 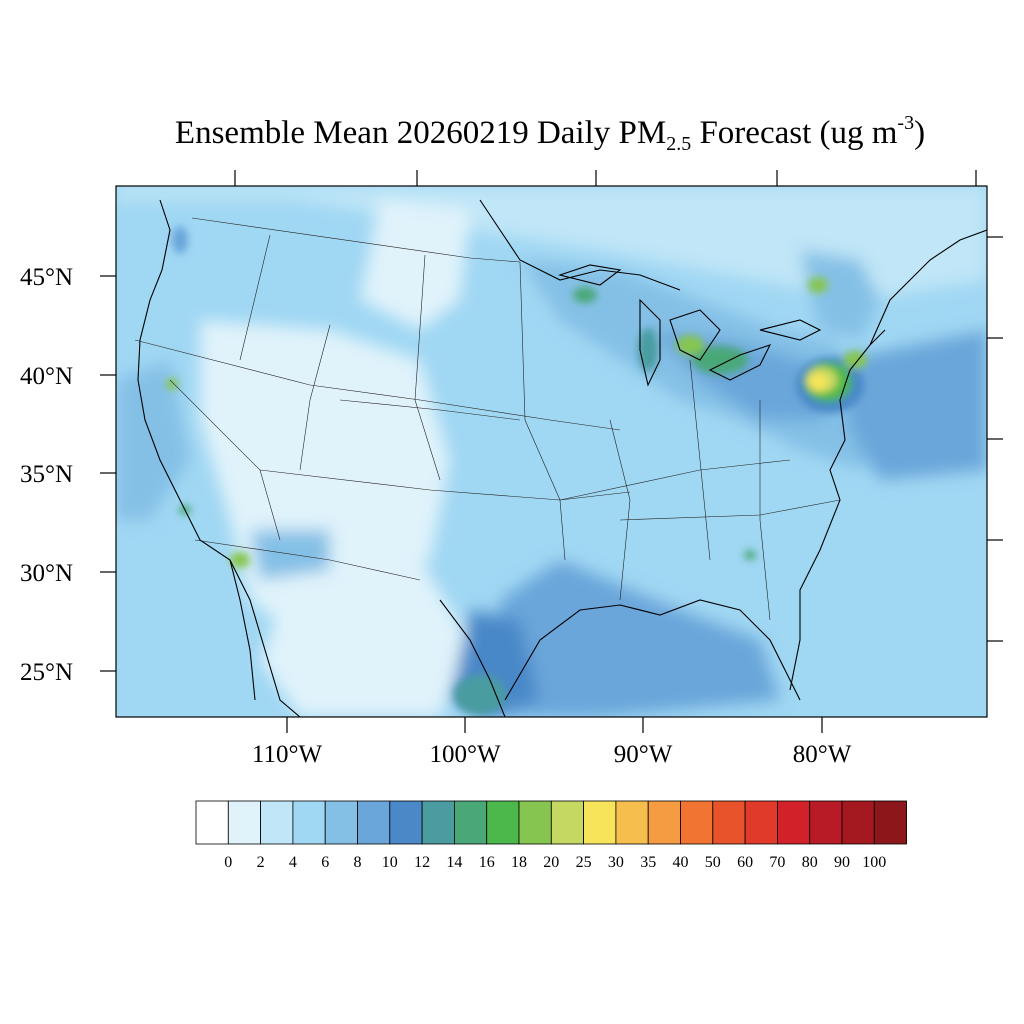 I want to click on lat-label-30: 30°N, so click(x=46, y=573).